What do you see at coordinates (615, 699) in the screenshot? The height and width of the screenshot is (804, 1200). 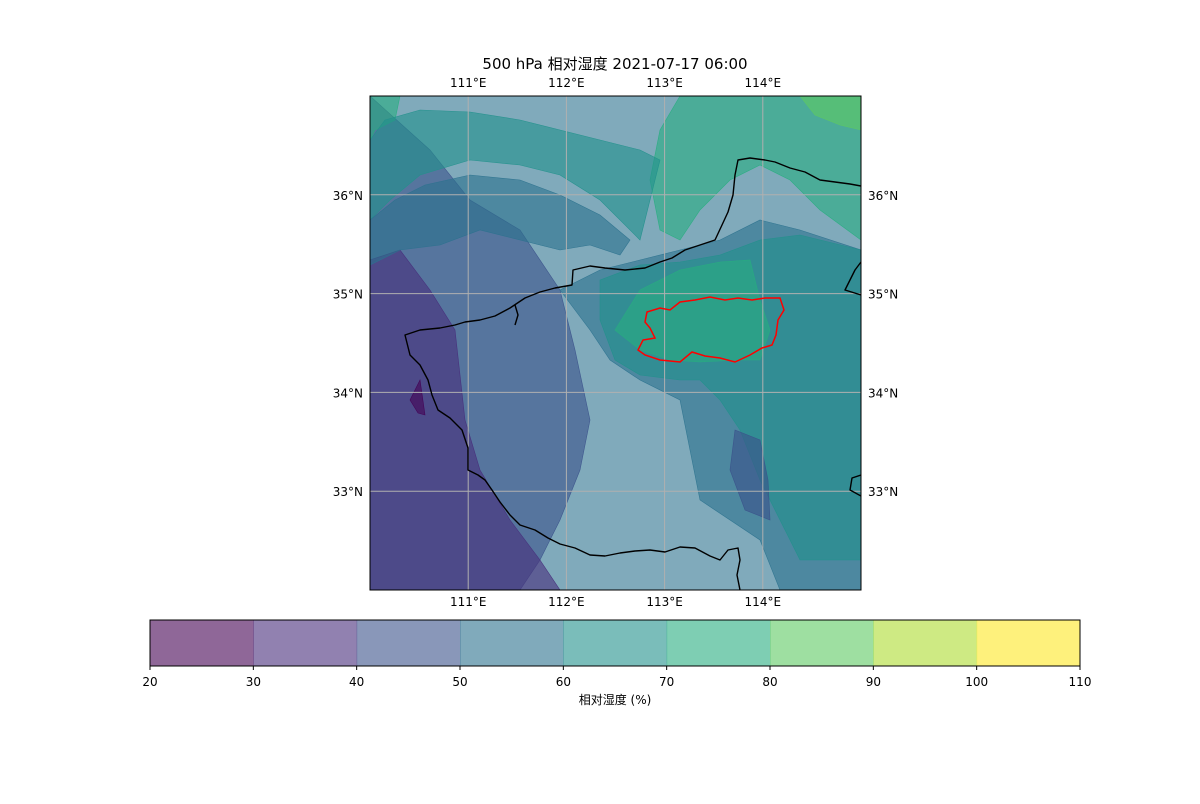 I see `colorbar-label: 相对湿度 (%)` at bounding box center [615, 699].